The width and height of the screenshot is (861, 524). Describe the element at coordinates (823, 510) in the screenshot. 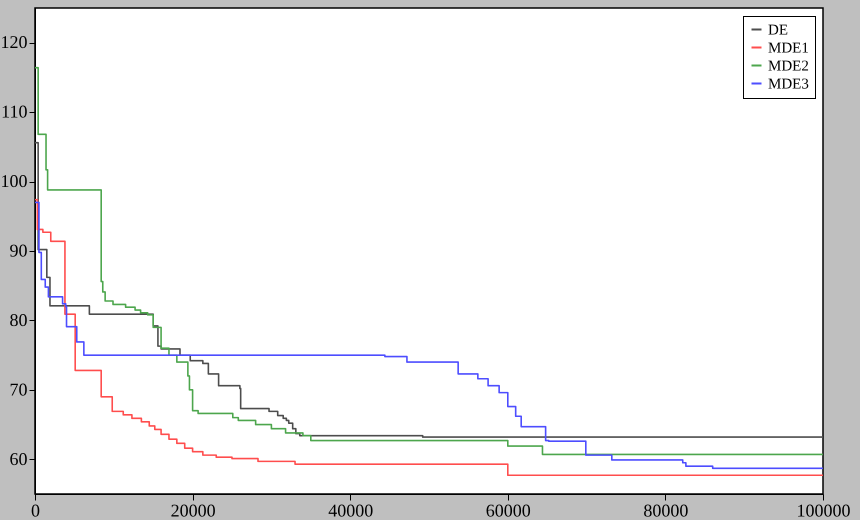

I see `x-tick-label: 100000` at that location.